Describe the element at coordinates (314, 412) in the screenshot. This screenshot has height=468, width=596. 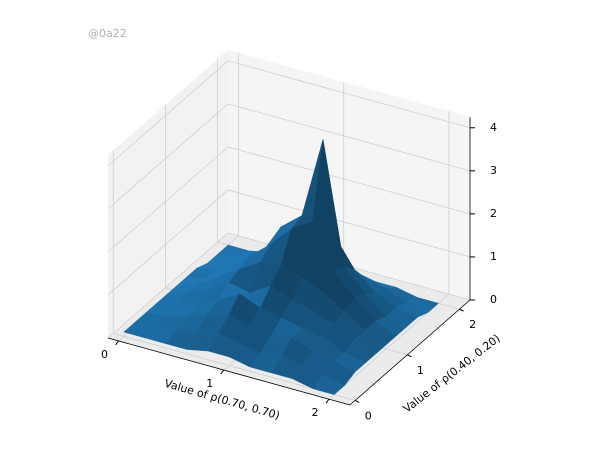
I see `x-tick-label: 2` at that location.